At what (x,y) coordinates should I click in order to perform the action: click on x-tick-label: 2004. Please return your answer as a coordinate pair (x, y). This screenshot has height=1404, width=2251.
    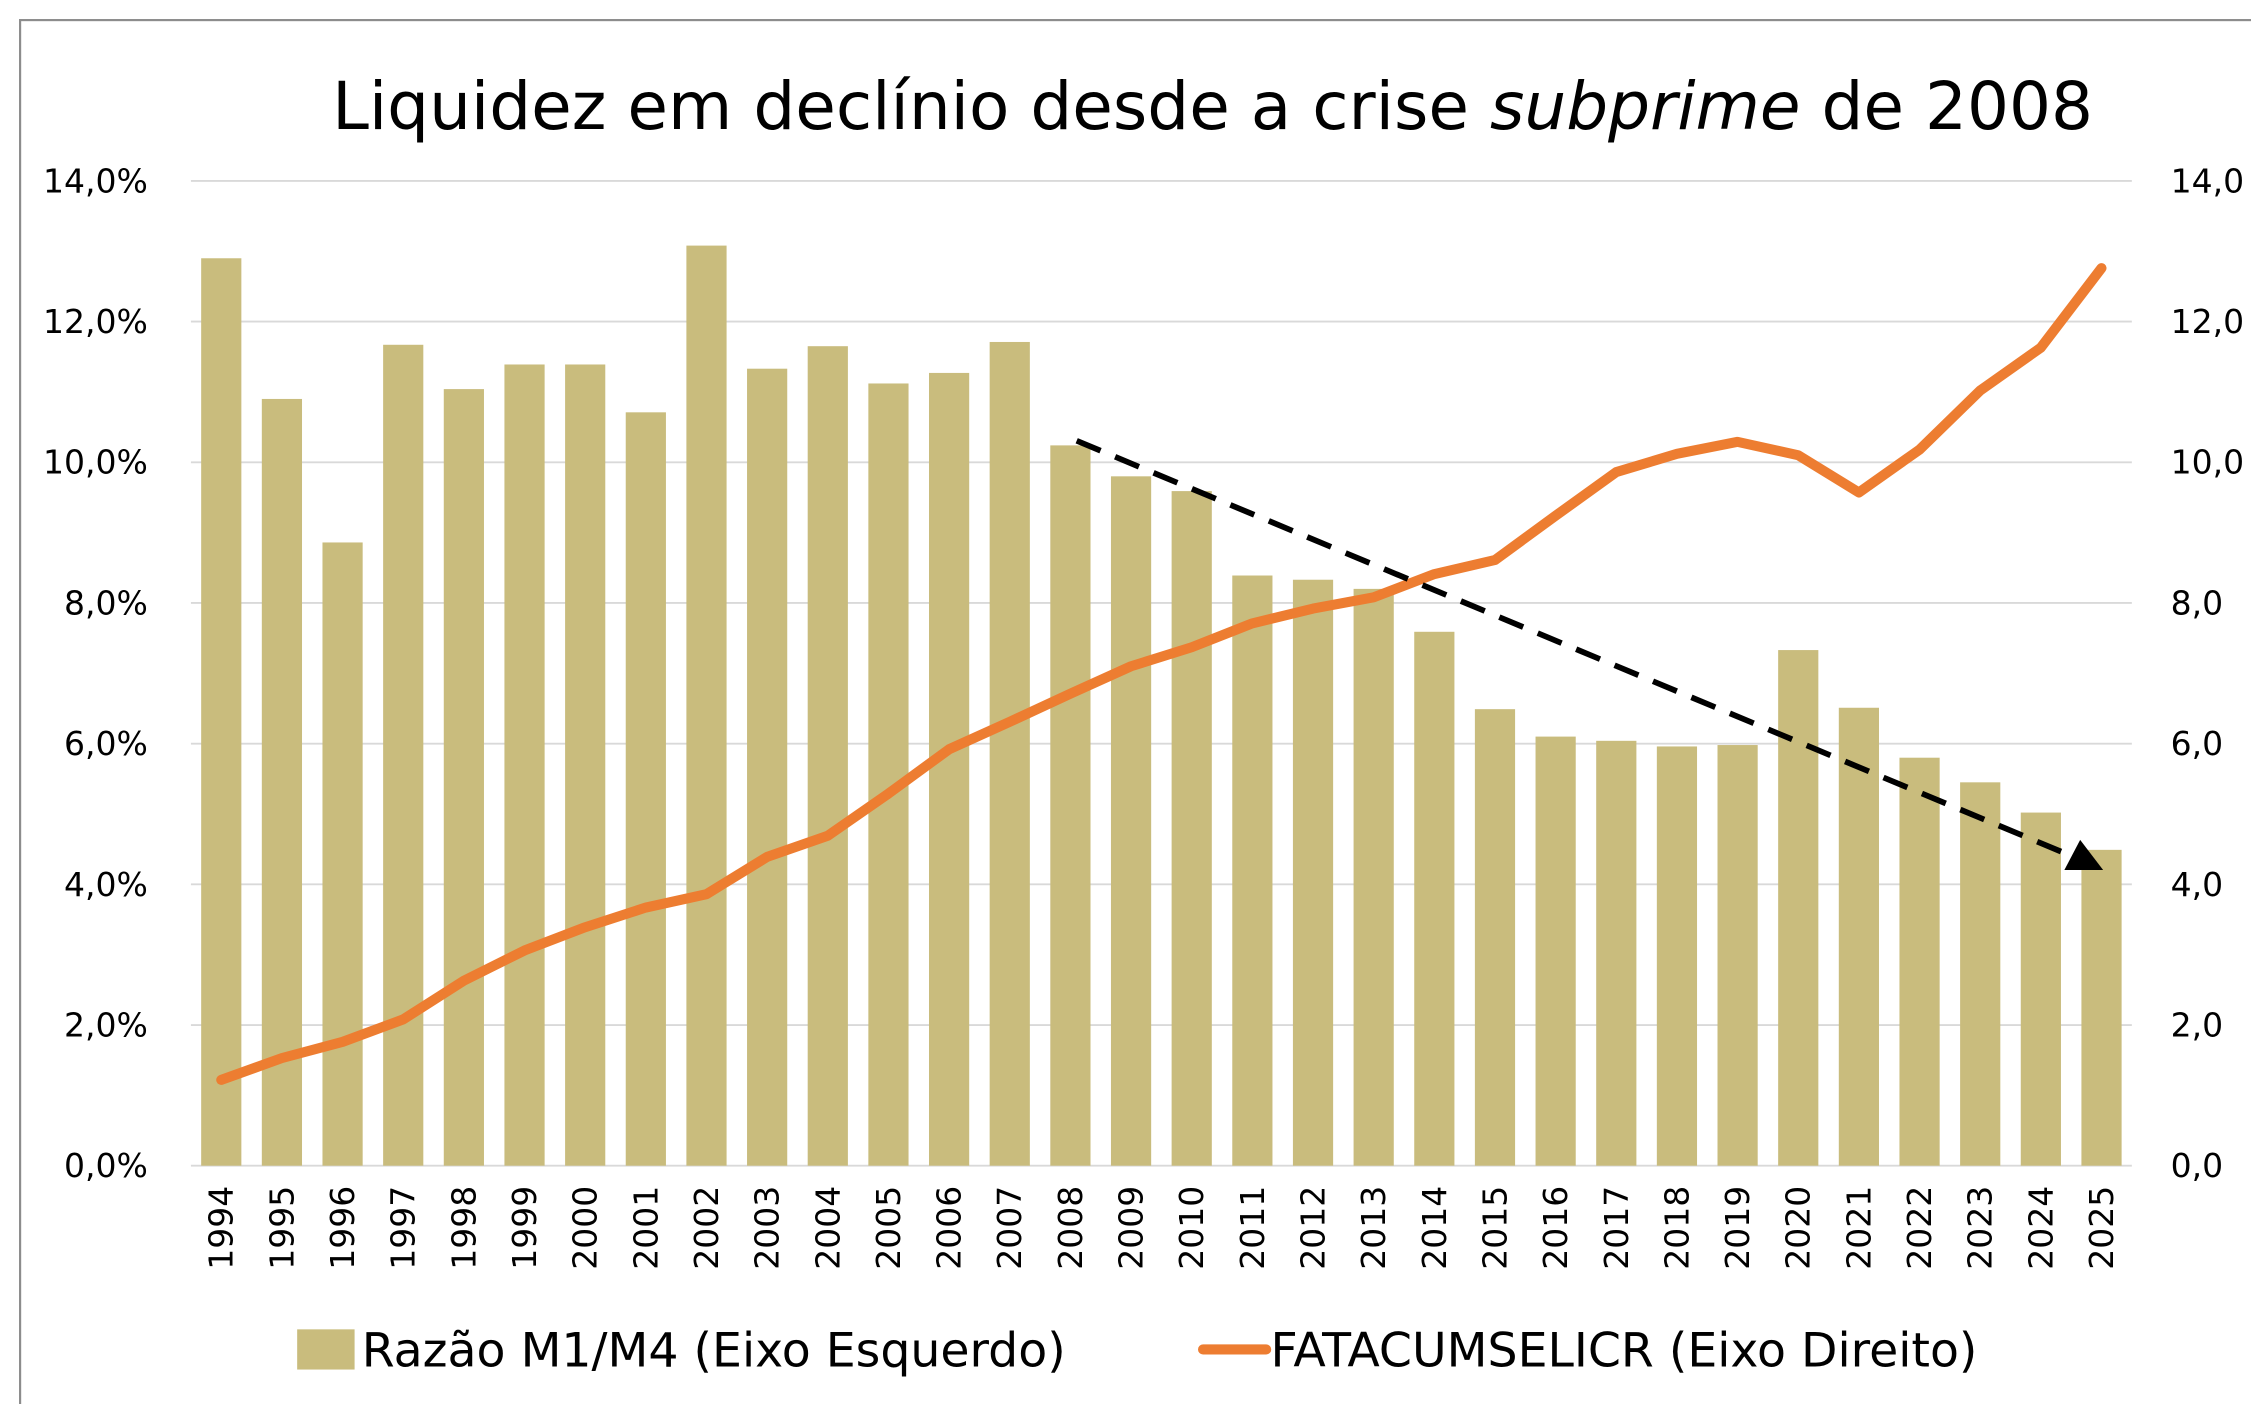
    Looking at the image, I should click on (827, 1228).